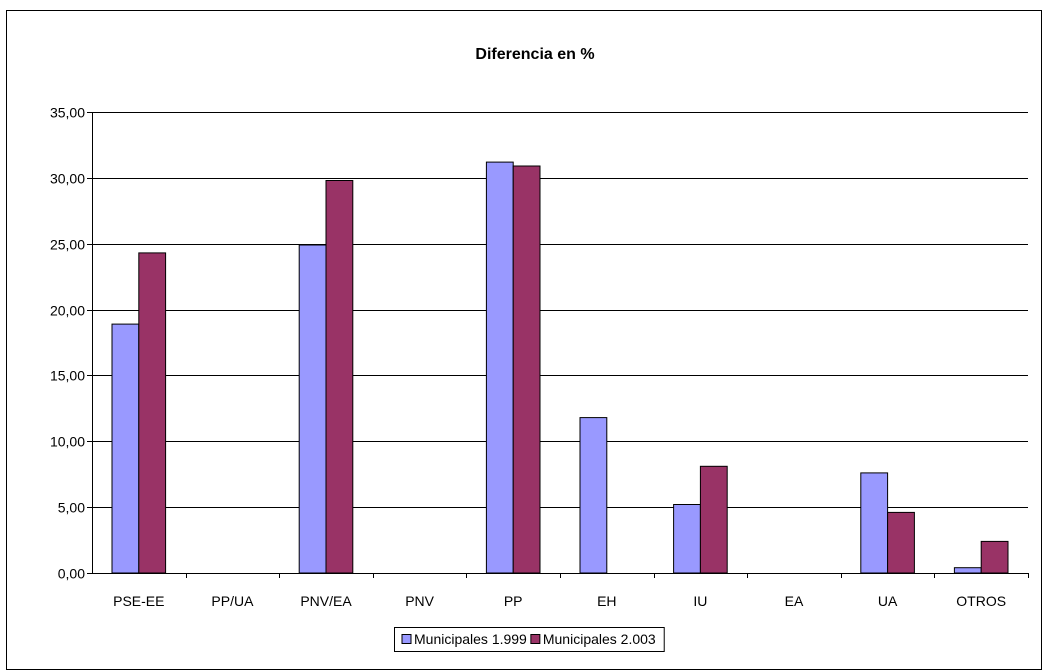  I want to click on y-tick-label: 35,00, so click(67, 113).